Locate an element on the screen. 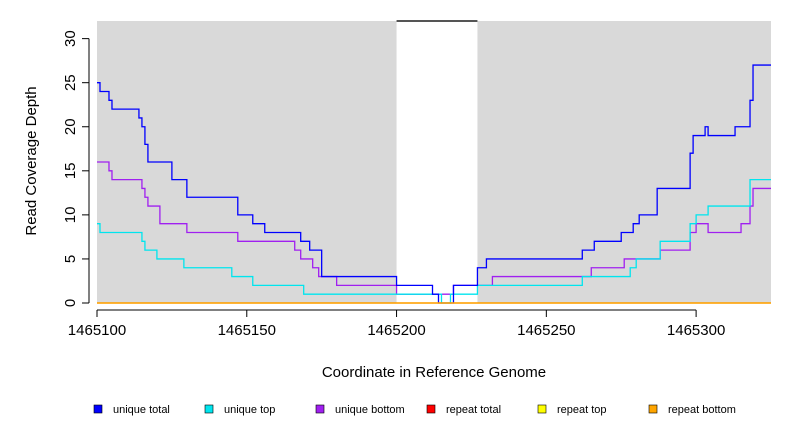  legend-swatch-unique-top is located at coordinates (209, 409).